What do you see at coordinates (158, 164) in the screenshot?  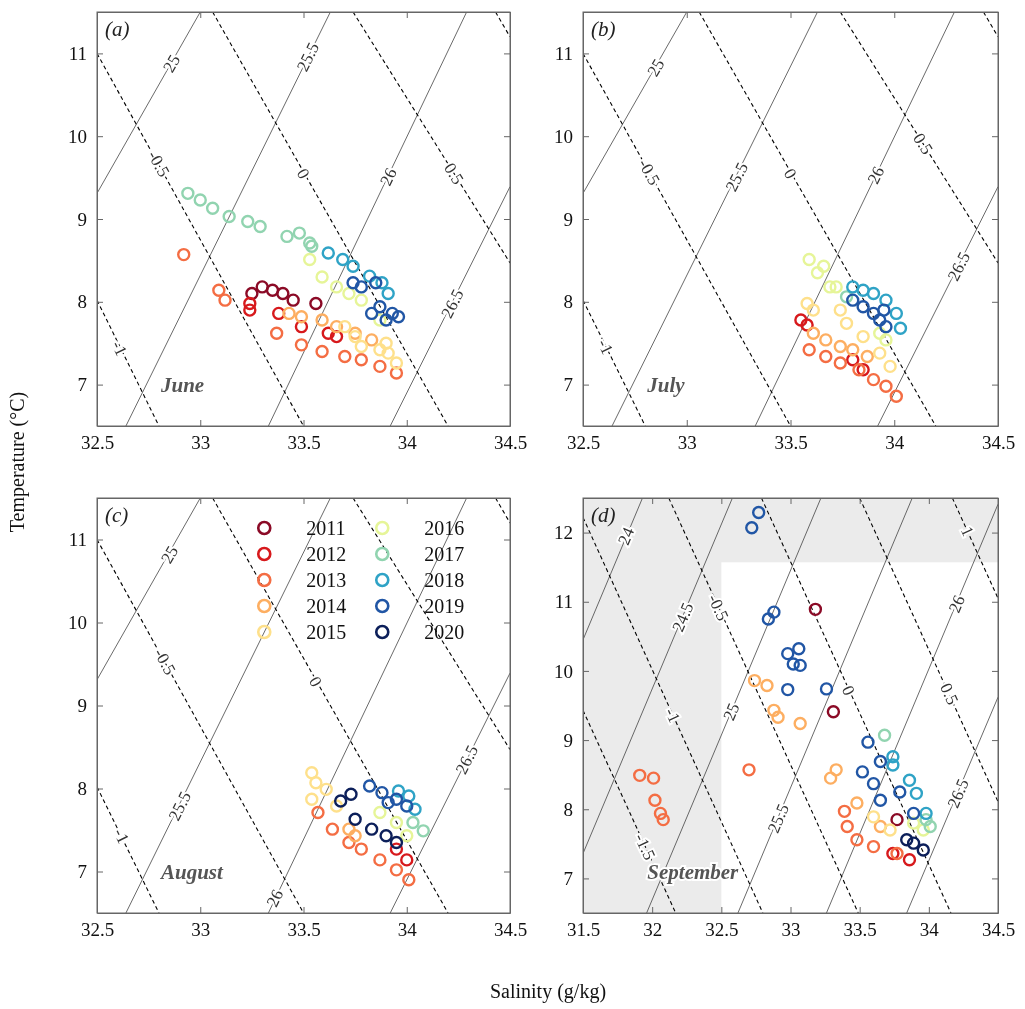 I see `annotation: -0.5` at bounding box center [158, 164].